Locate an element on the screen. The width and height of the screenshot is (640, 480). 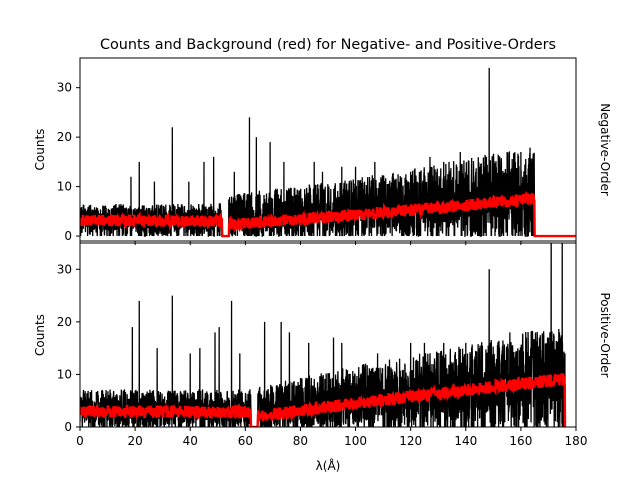
x-tick-label: 0 is located at coordinates (80, 441).